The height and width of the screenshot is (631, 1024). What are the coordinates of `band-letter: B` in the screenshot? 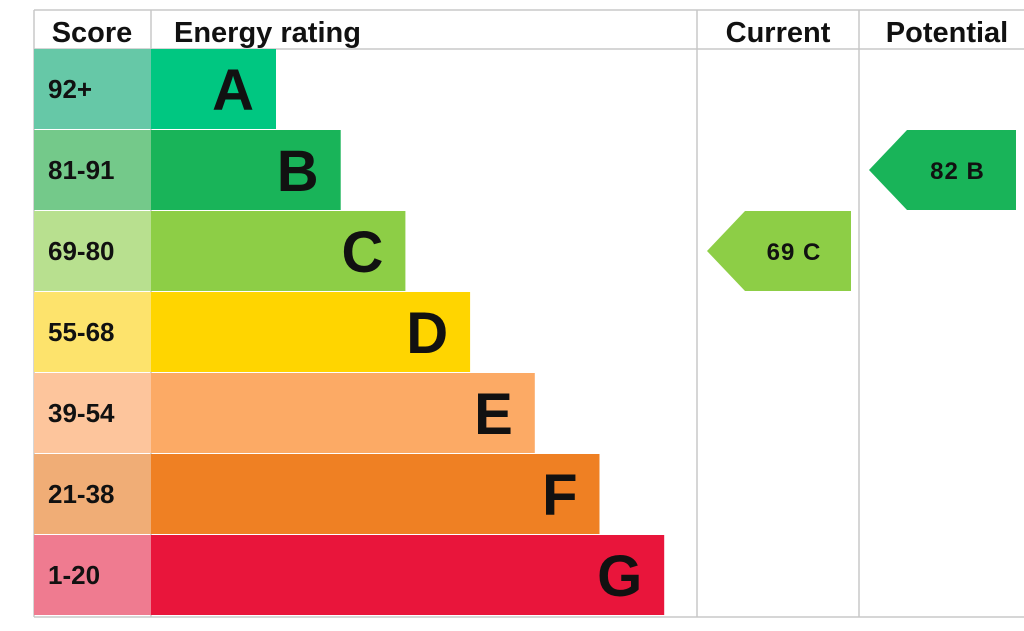 It's located at (298, 171).